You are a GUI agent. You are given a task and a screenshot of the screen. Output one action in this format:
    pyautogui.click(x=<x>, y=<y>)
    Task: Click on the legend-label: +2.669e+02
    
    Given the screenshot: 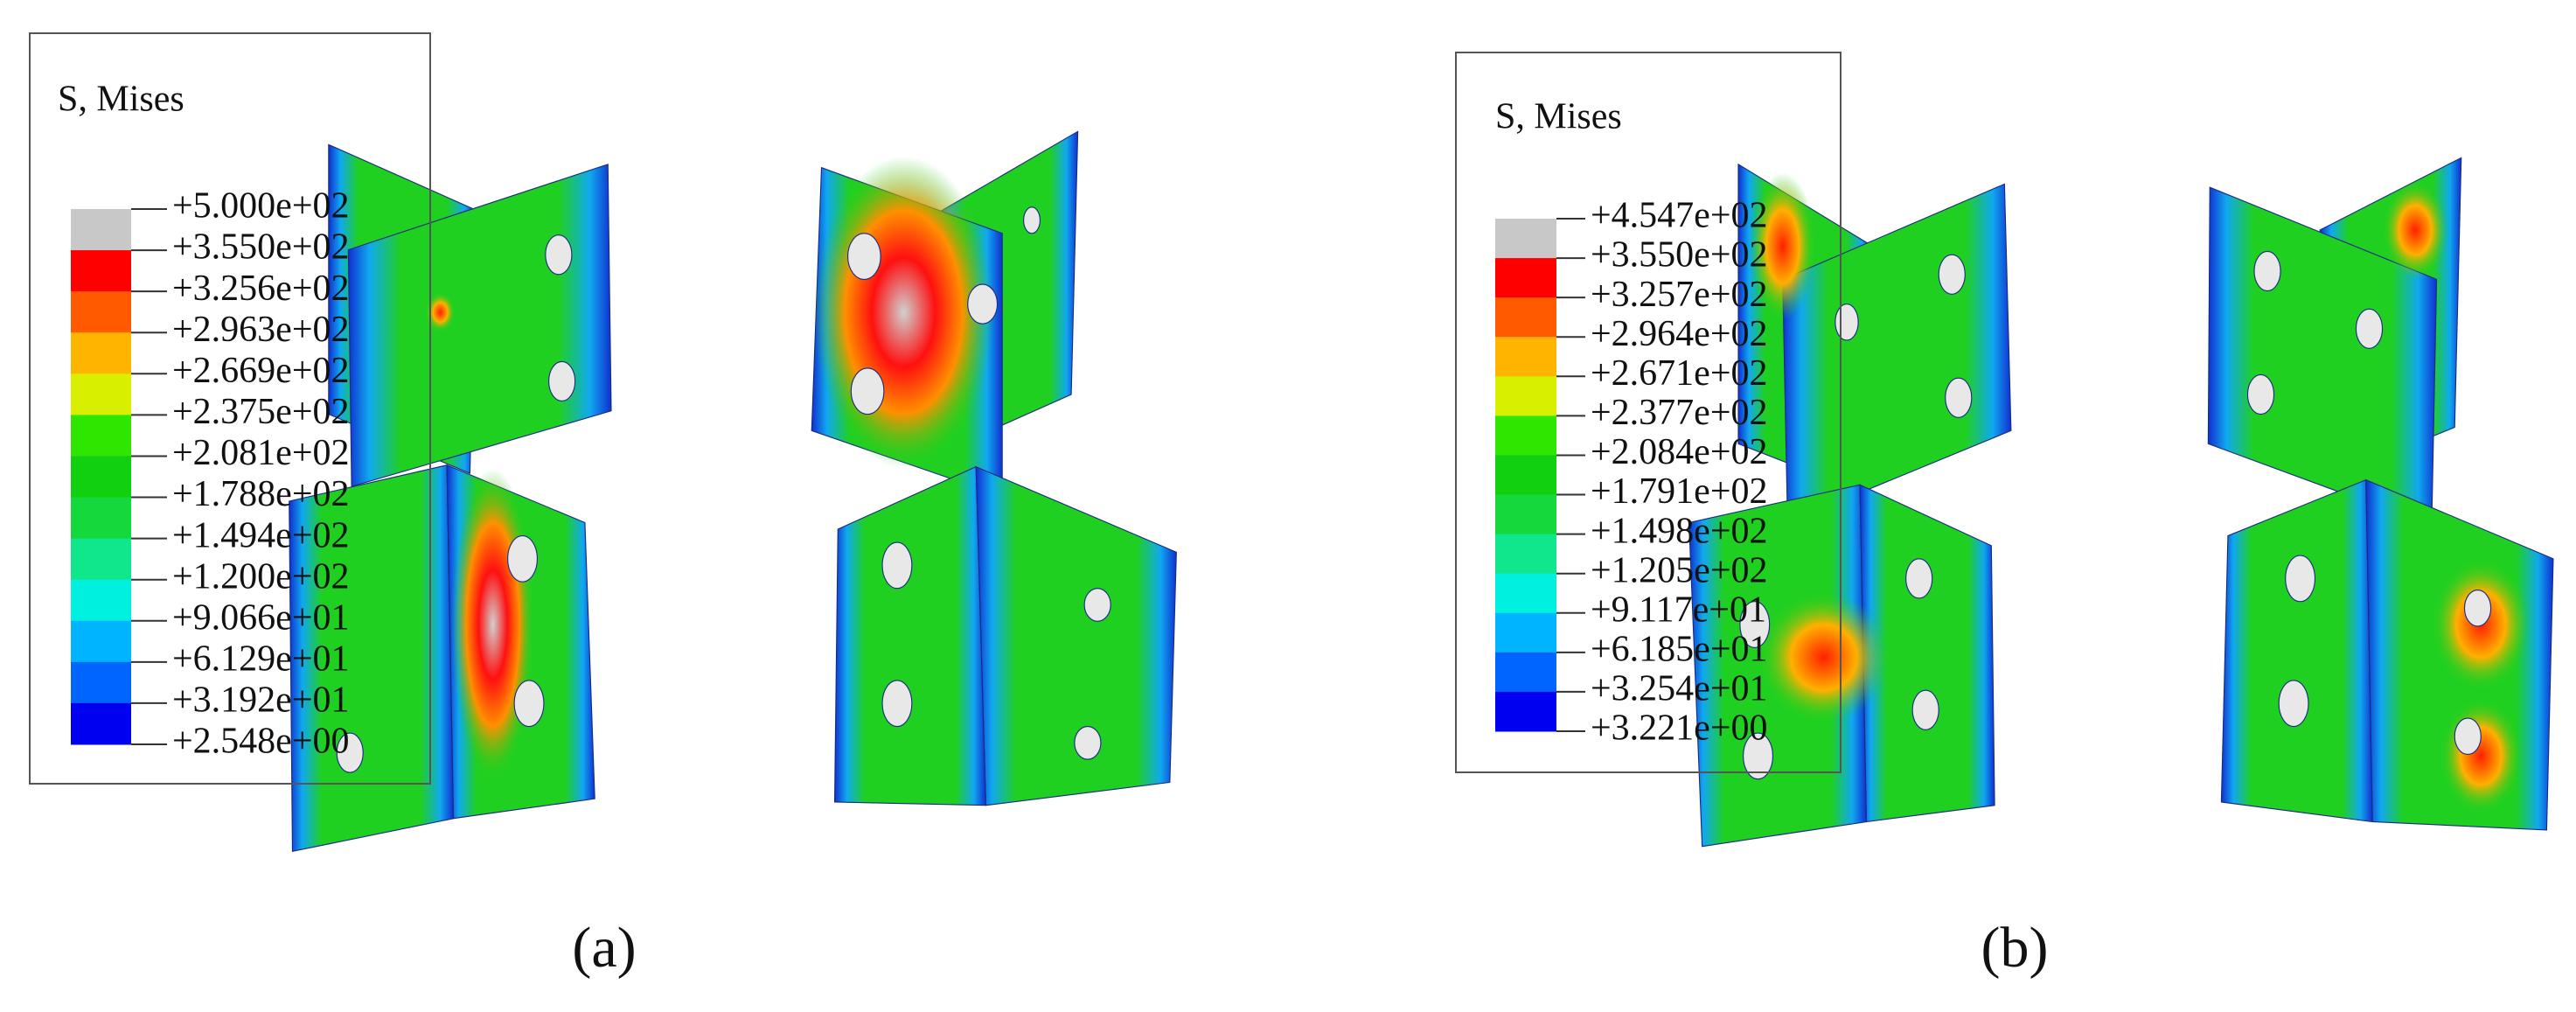 What is the action you would take?
    pyautogui.click(x=261, y=371)
    